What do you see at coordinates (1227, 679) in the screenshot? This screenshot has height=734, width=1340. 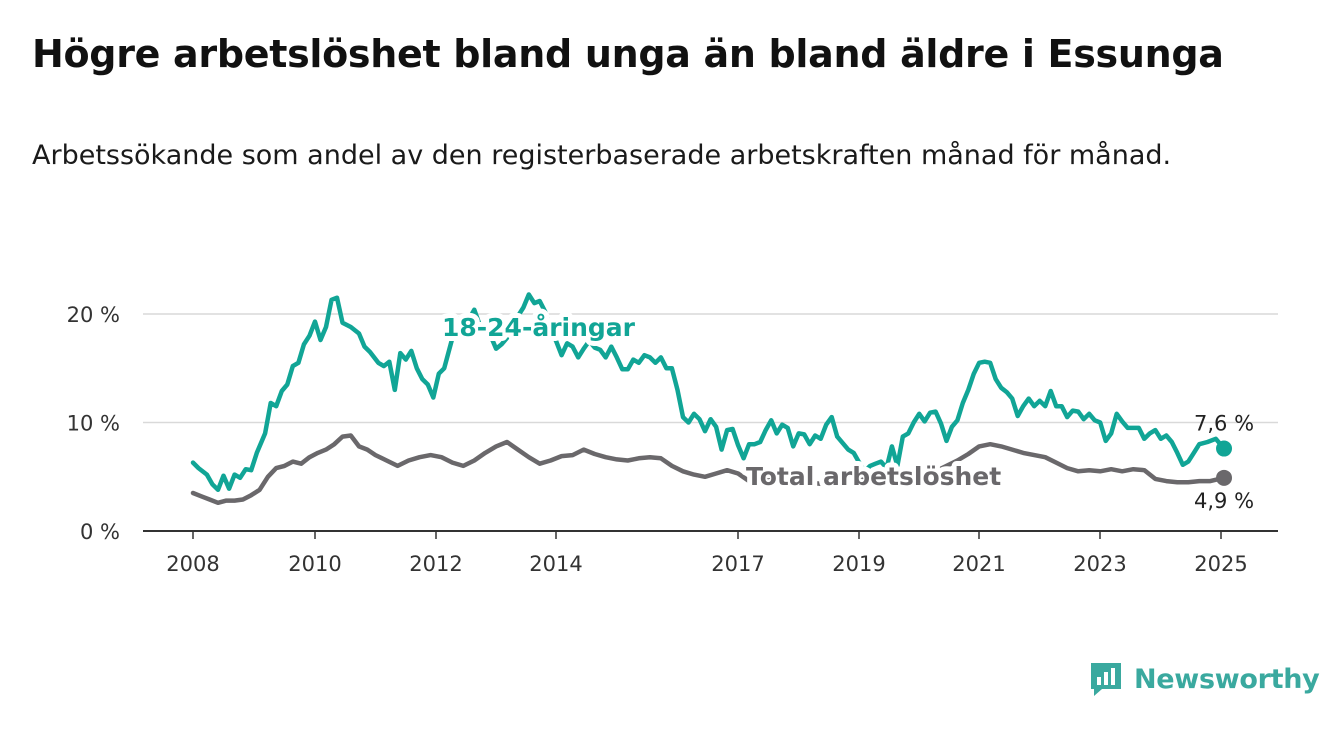 I see `brand-name: Newsworthy` at bounding box center [1227, 679].